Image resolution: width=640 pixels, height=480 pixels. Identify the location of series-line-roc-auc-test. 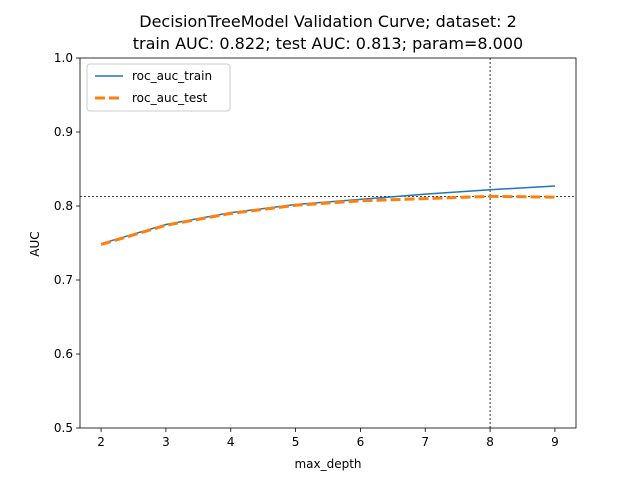
(327, 220).